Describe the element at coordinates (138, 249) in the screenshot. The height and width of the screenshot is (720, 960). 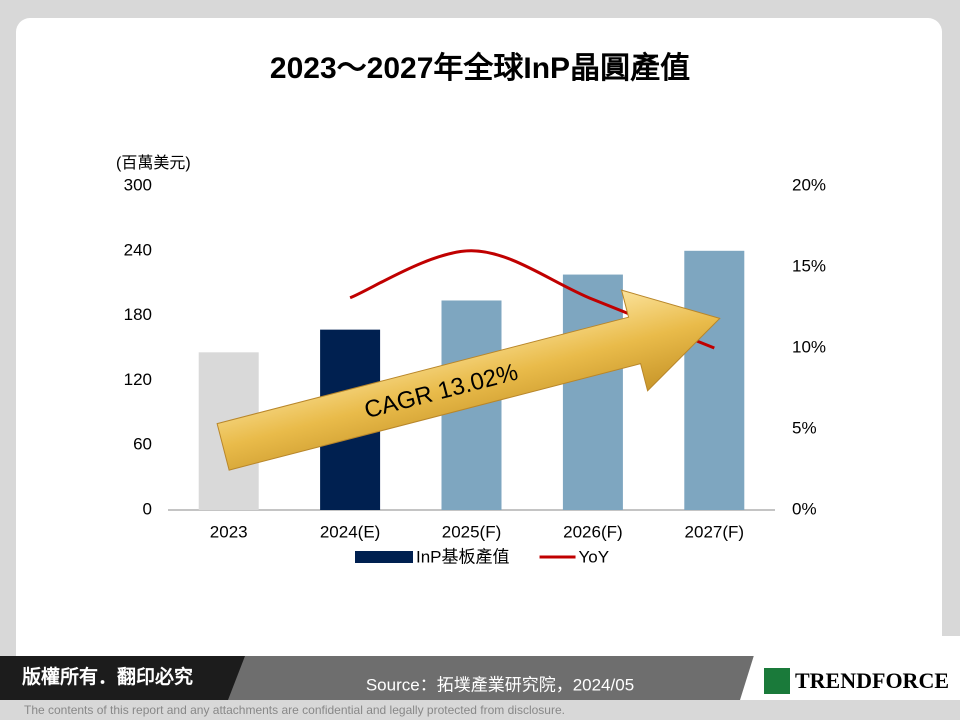
I see `y-tick-label: 240` at that location.